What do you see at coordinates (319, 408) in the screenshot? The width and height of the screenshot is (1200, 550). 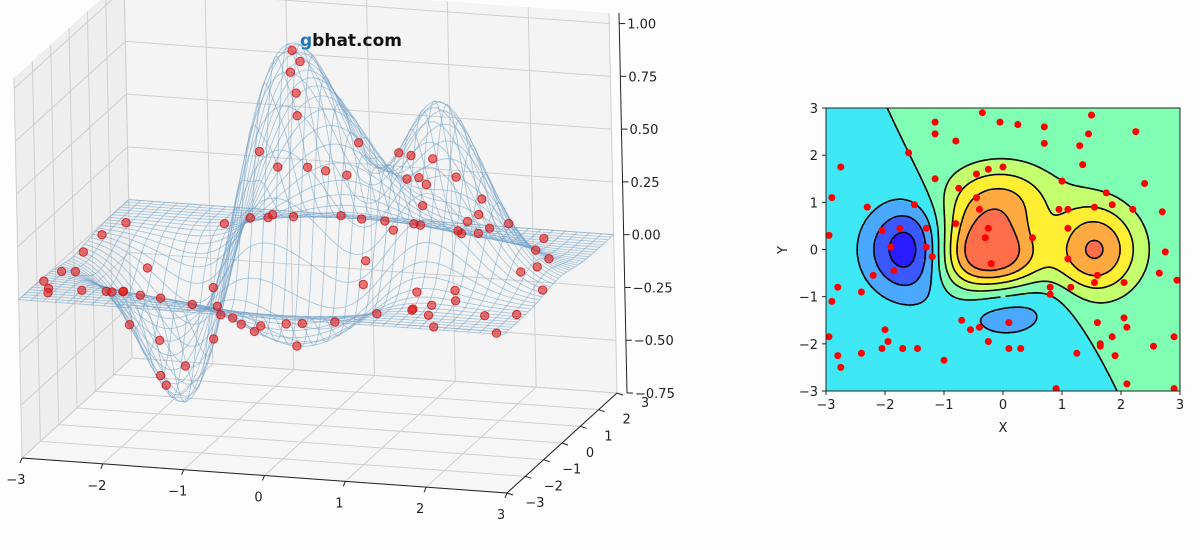 I see `grid-line-z` at bounding box center [319, 408].